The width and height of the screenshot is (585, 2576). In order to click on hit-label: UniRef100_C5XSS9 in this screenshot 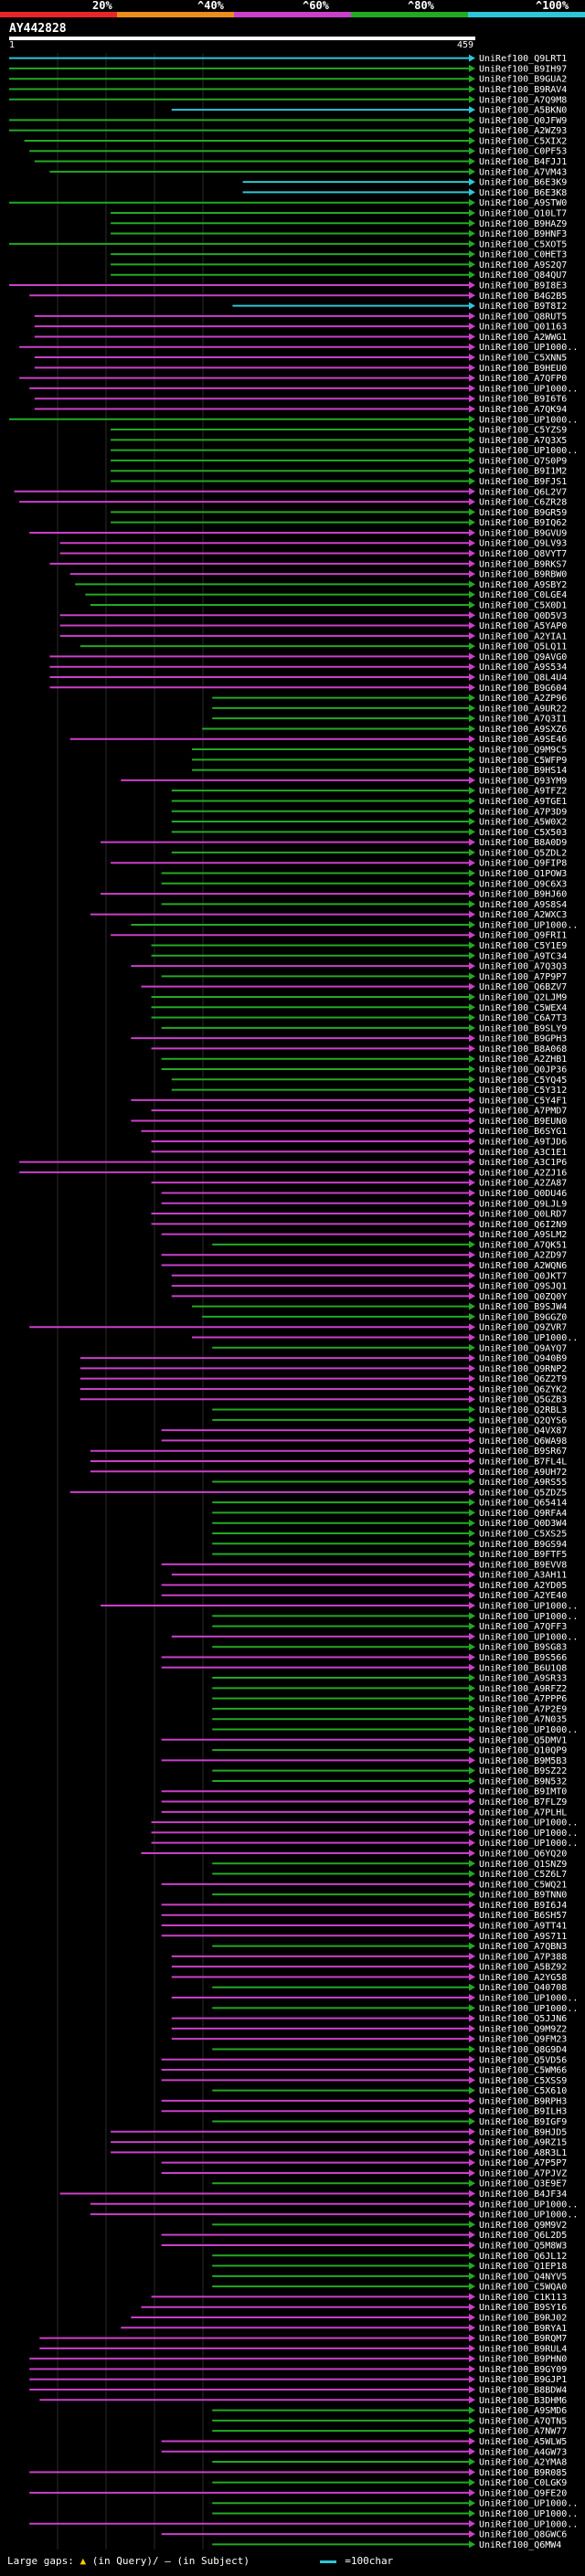, I will do `click(523, 2081)`.